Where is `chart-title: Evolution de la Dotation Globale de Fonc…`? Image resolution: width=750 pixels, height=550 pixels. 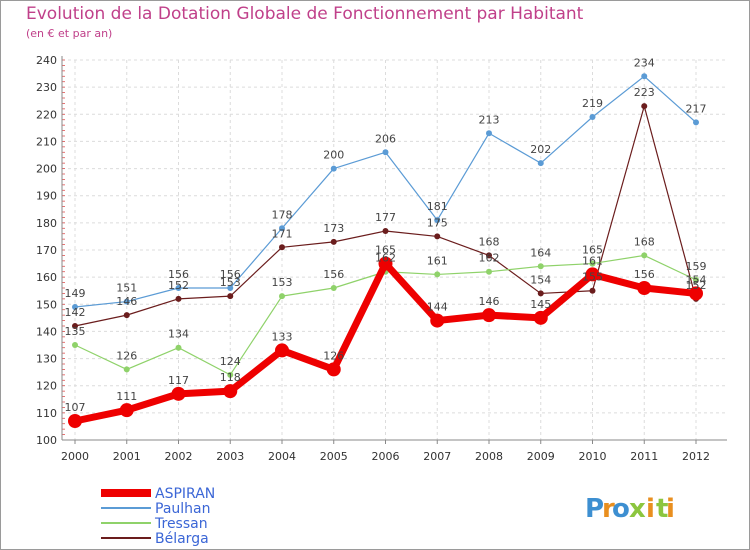
chart-title: Evolution de la Dotation Globale de Fonc… is located at coordinates (305, 14).